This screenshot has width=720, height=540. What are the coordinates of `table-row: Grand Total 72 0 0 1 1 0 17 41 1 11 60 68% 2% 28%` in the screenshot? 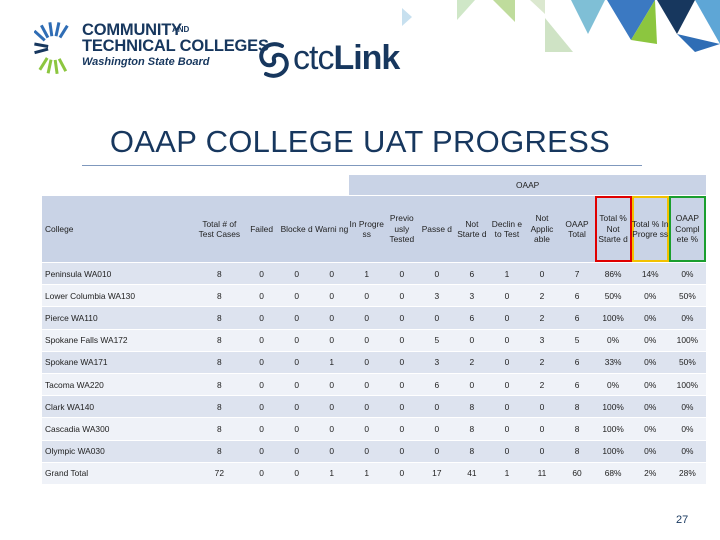 It's located at (374, 472).